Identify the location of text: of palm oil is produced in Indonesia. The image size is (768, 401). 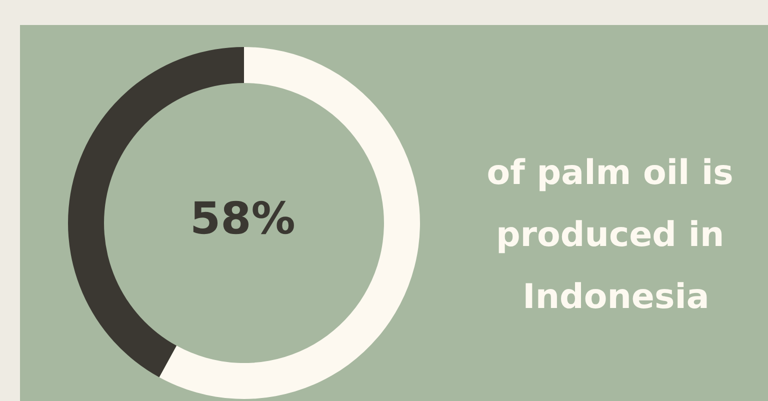
(616, 235).